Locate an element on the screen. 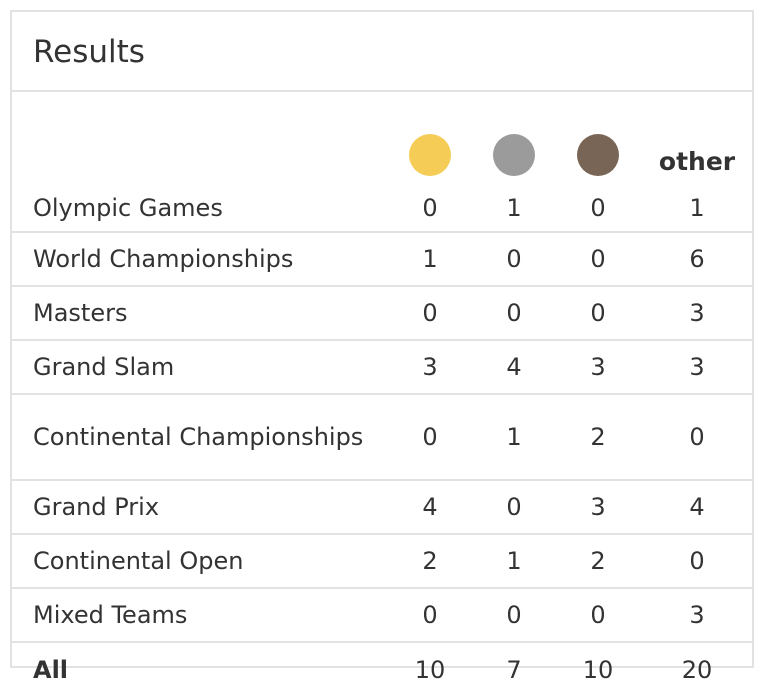  header-row: other is located at coordinates (382, 138).